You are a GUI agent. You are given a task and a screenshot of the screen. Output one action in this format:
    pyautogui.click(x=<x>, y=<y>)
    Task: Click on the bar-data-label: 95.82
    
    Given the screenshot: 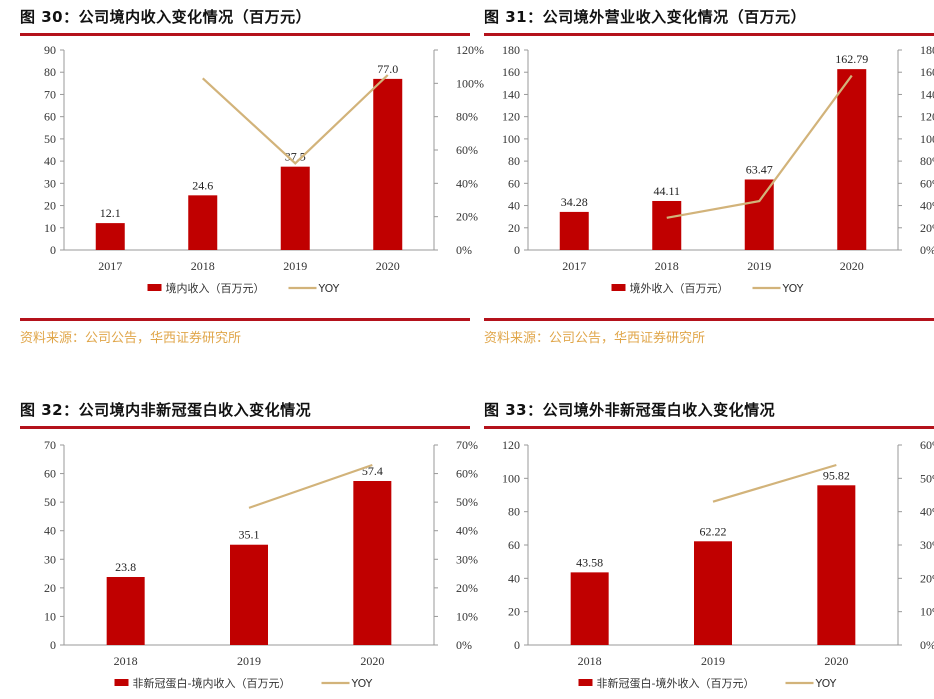 What is the action you would take?
    pyautogui.click(x=836, y=475)
    